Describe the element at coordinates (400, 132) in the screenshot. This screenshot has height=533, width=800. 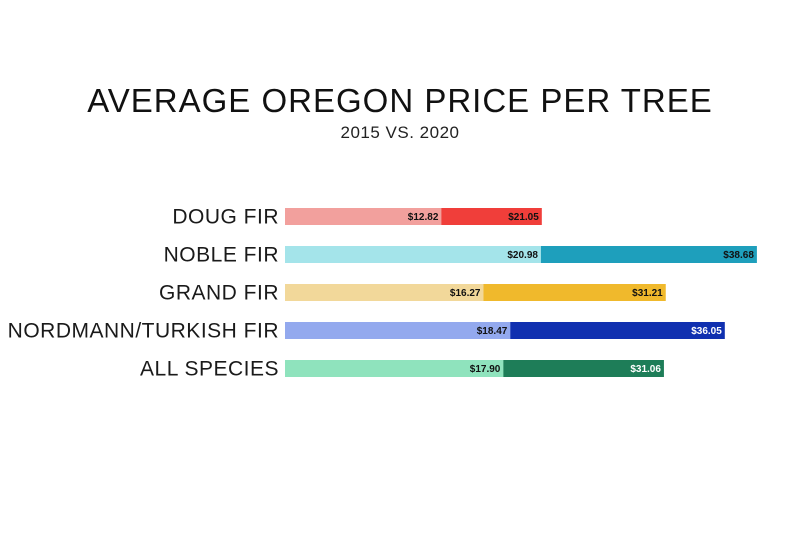
I see `chart-subtitle: 2015 VS. 2020` at that location.